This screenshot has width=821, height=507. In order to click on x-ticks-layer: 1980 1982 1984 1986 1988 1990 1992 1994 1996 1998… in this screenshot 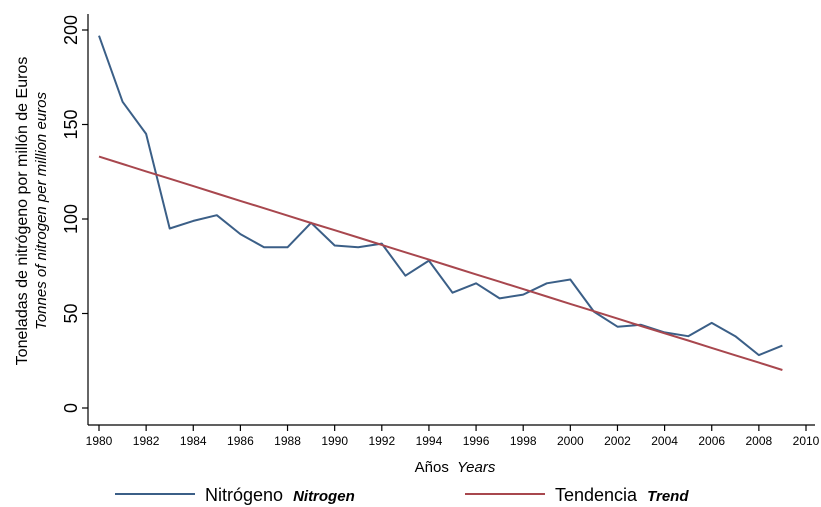, I will do `click(453, 436)`.